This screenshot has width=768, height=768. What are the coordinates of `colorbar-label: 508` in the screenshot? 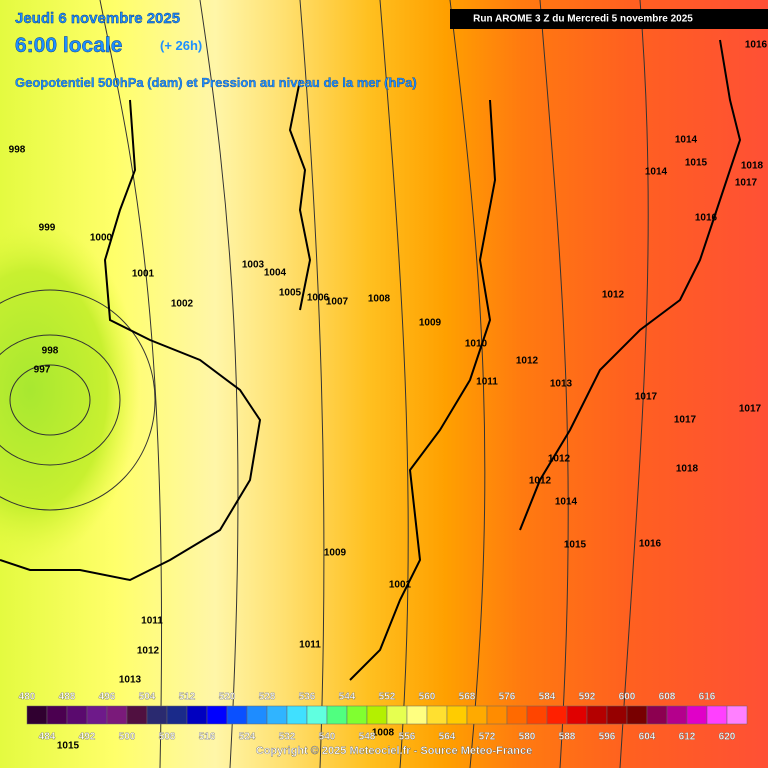 It's located at (167, 737).